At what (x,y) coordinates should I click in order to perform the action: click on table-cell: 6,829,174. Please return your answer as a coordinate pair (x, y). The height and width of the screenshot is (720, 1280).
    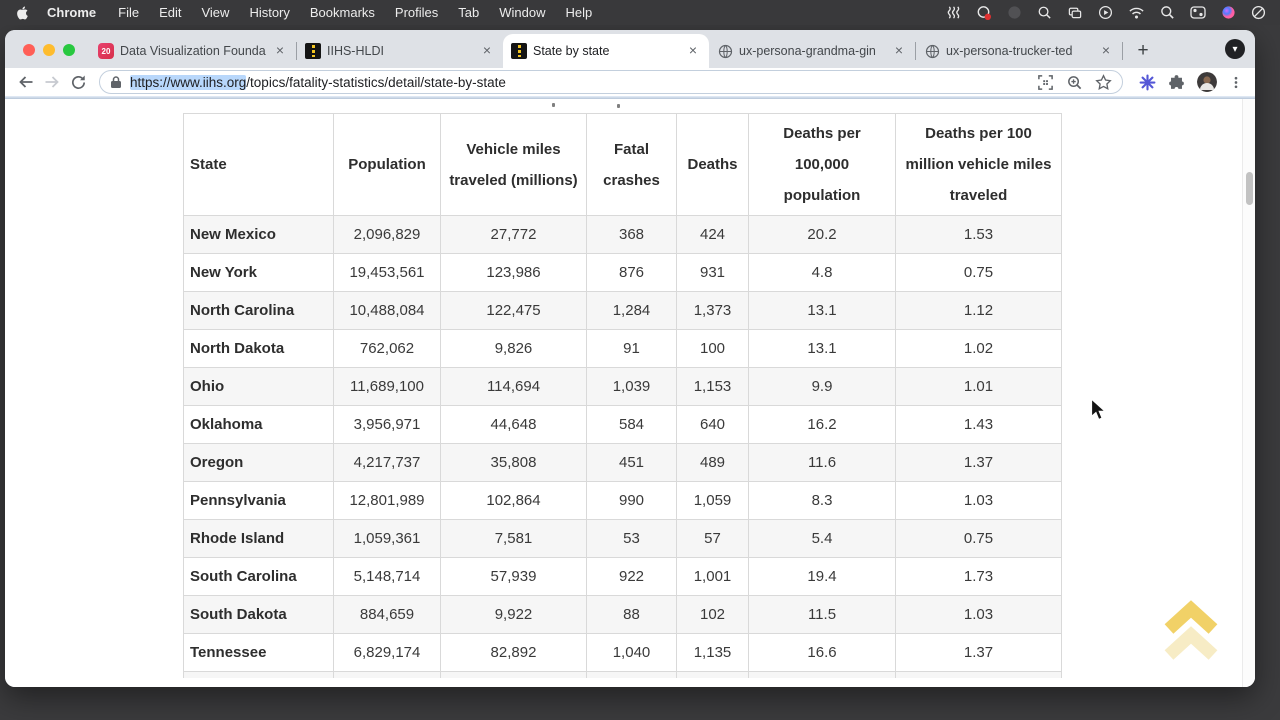
    Looking at the image, I should click on (387, 652).